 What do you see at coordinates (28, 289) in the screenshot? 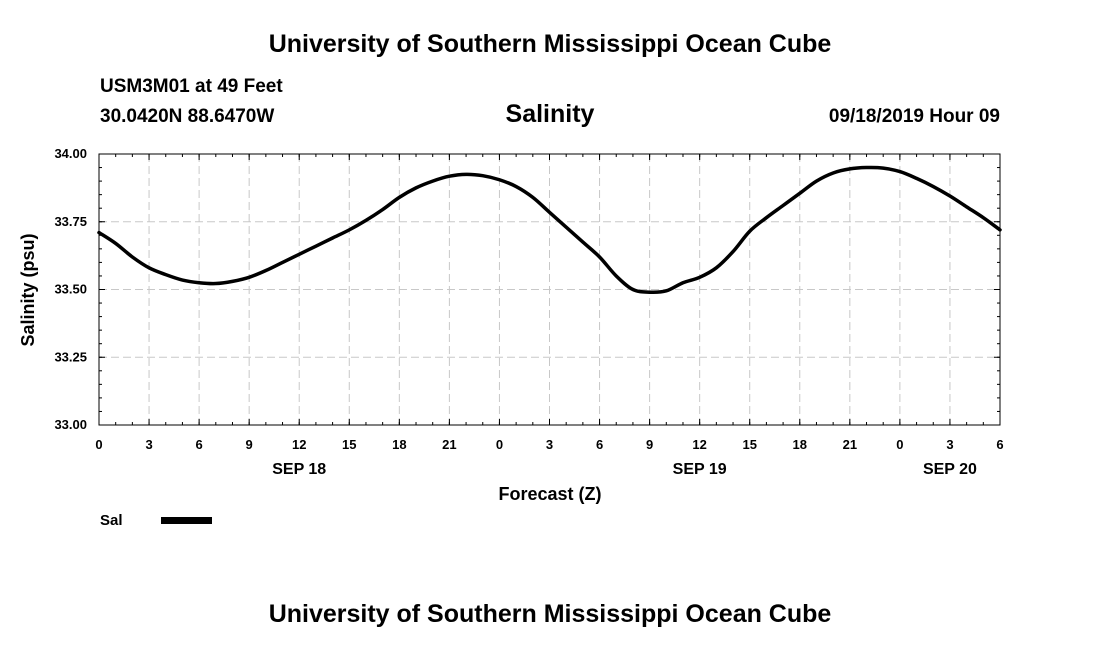
I see `y-axis-label: Salinity (psu)` at bounding box center [28, 289].